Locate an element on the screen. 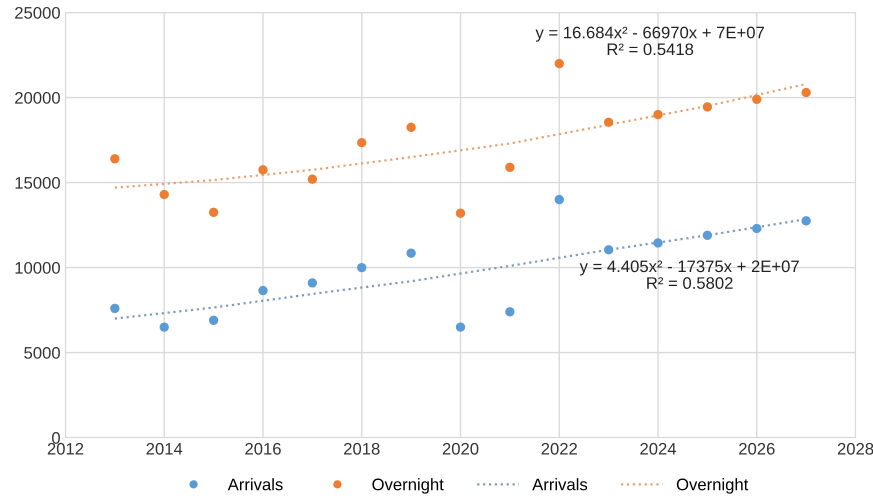 The height and width of the screenshot is (503, 873). x-tick-label: 2012 is located at coordinates (66, 448).